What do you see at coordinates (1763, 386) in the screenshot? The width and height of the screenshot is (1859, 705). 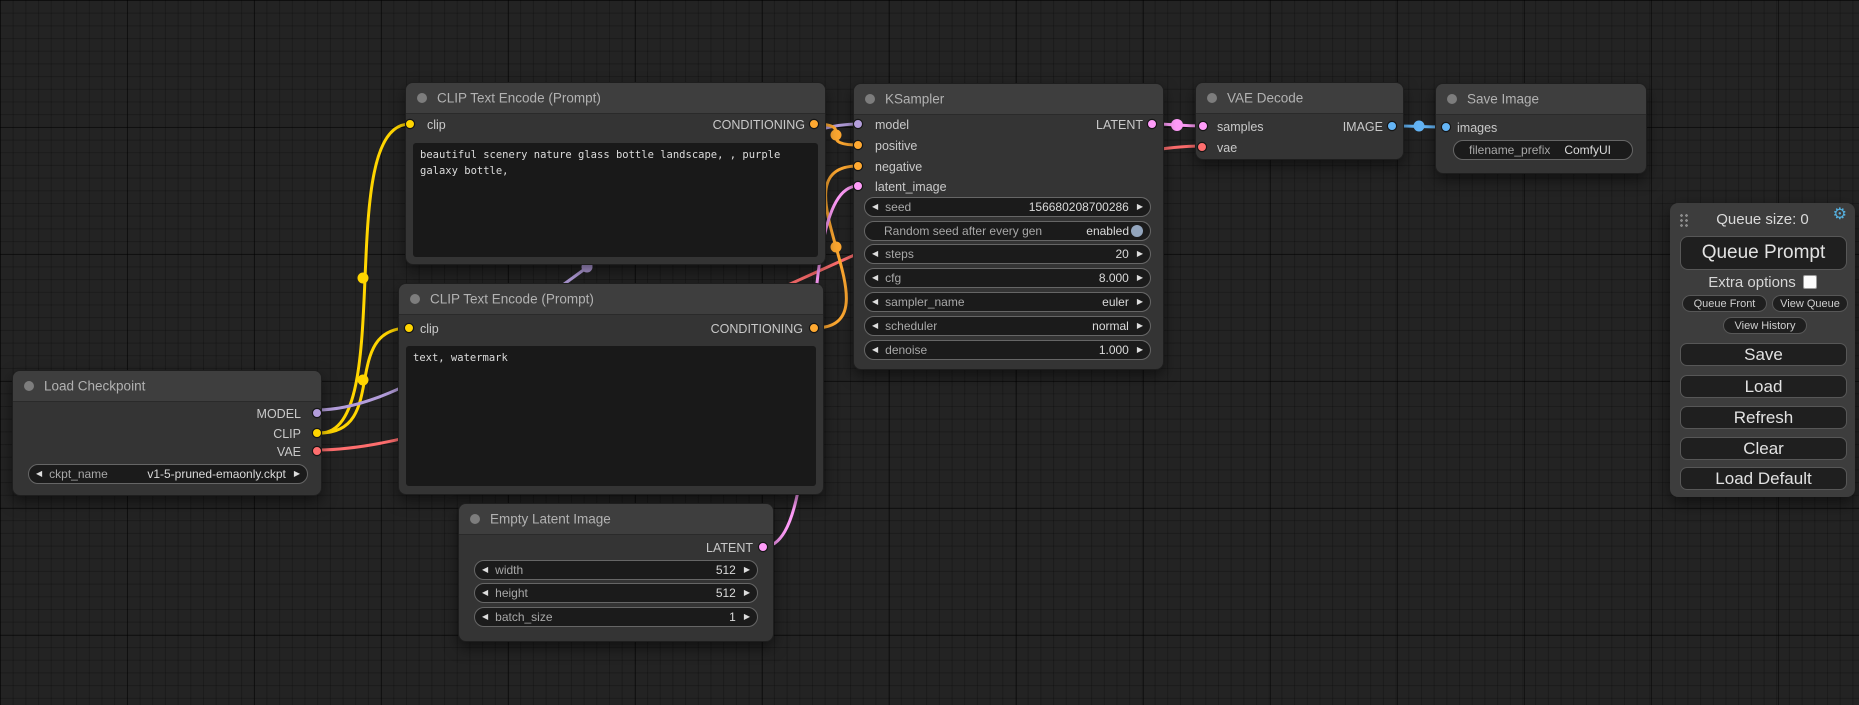 I see `load-button: Load` at bounding box center [1763, 386].